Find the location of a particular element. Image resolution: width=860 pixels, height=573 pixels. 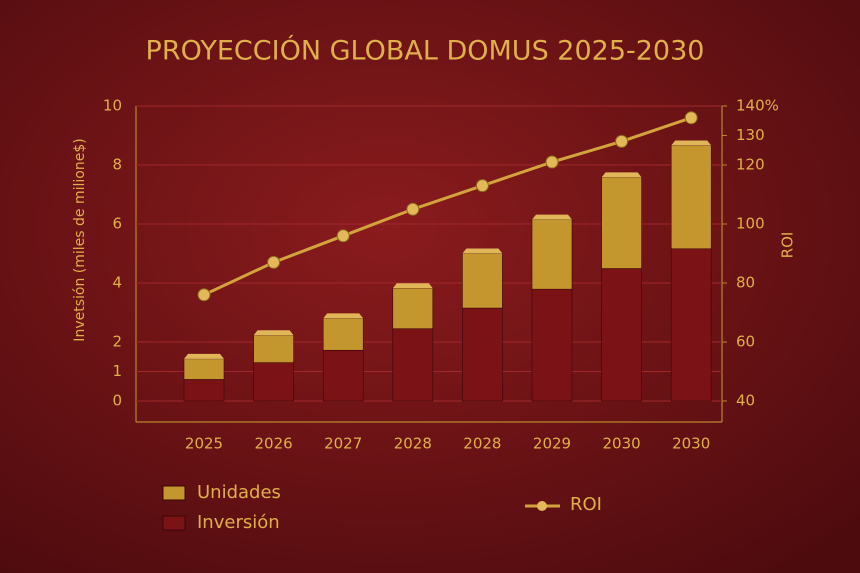

y2-tick-label: 120 is located at coordinates (750, 165).